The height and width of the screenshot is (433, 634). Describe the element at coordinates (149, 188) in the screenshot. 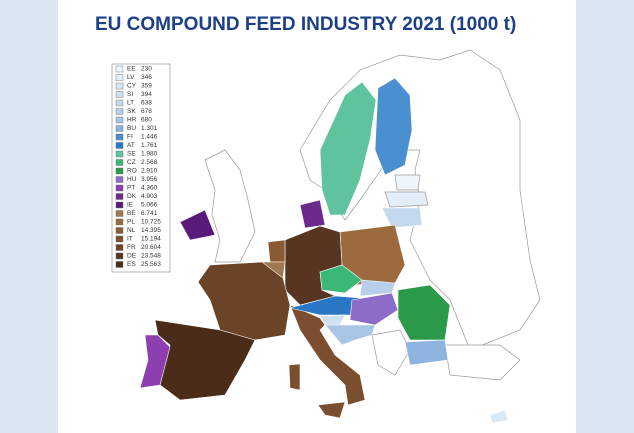

I see `legend-value: 4.360` at that location.